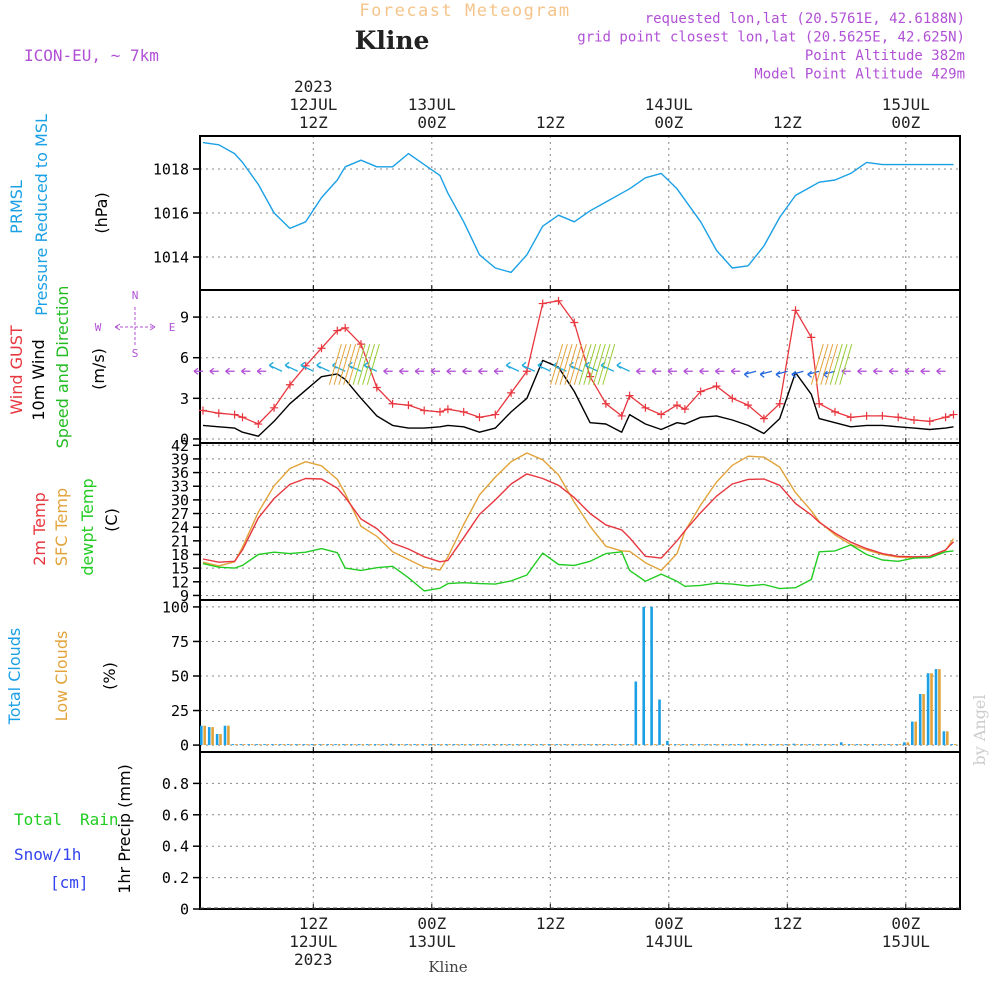 This screenshot has width=1000, height=1000. I want to click on header-info-line: Point Altitude 382m, so click(885, 56).